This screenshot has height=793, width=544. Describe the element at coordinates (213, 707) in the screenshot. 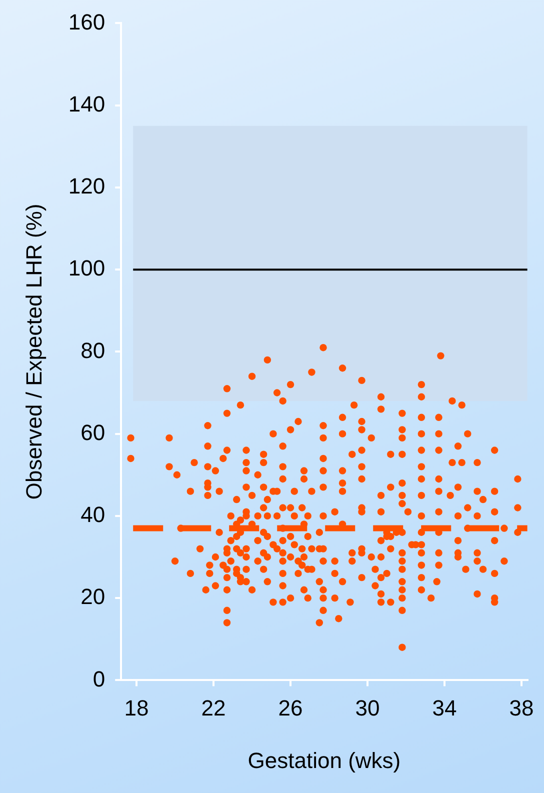

I see `x-tick-label: 22` at that location.